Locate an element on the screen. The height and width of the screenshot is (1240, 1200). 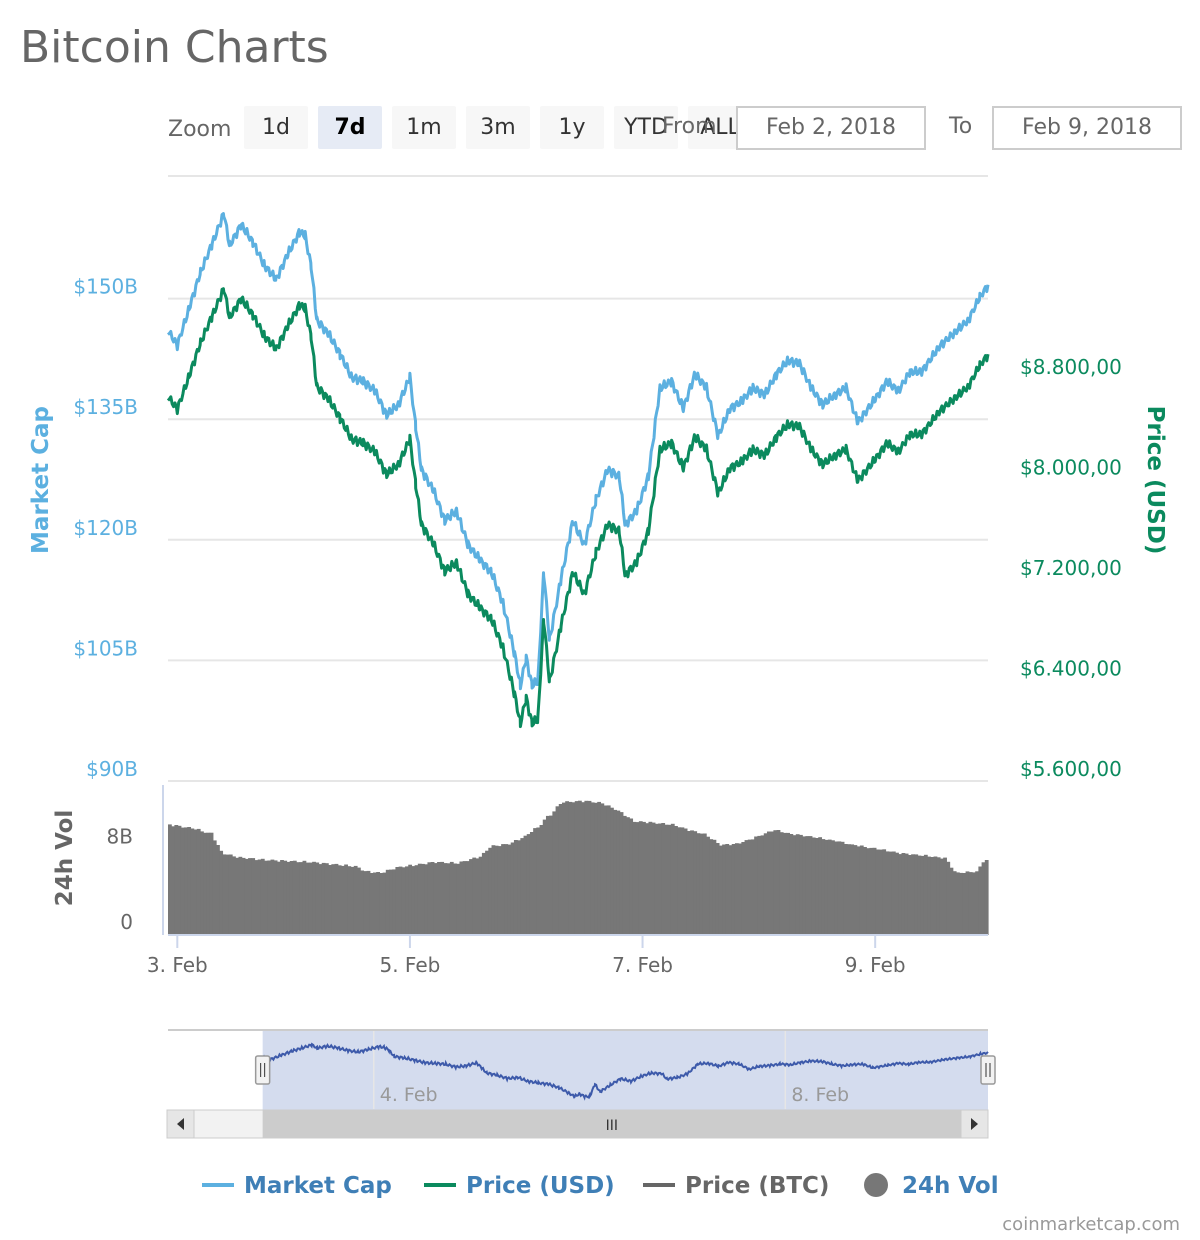
scrollbar-thumb is located at coordinates (611, 1124).